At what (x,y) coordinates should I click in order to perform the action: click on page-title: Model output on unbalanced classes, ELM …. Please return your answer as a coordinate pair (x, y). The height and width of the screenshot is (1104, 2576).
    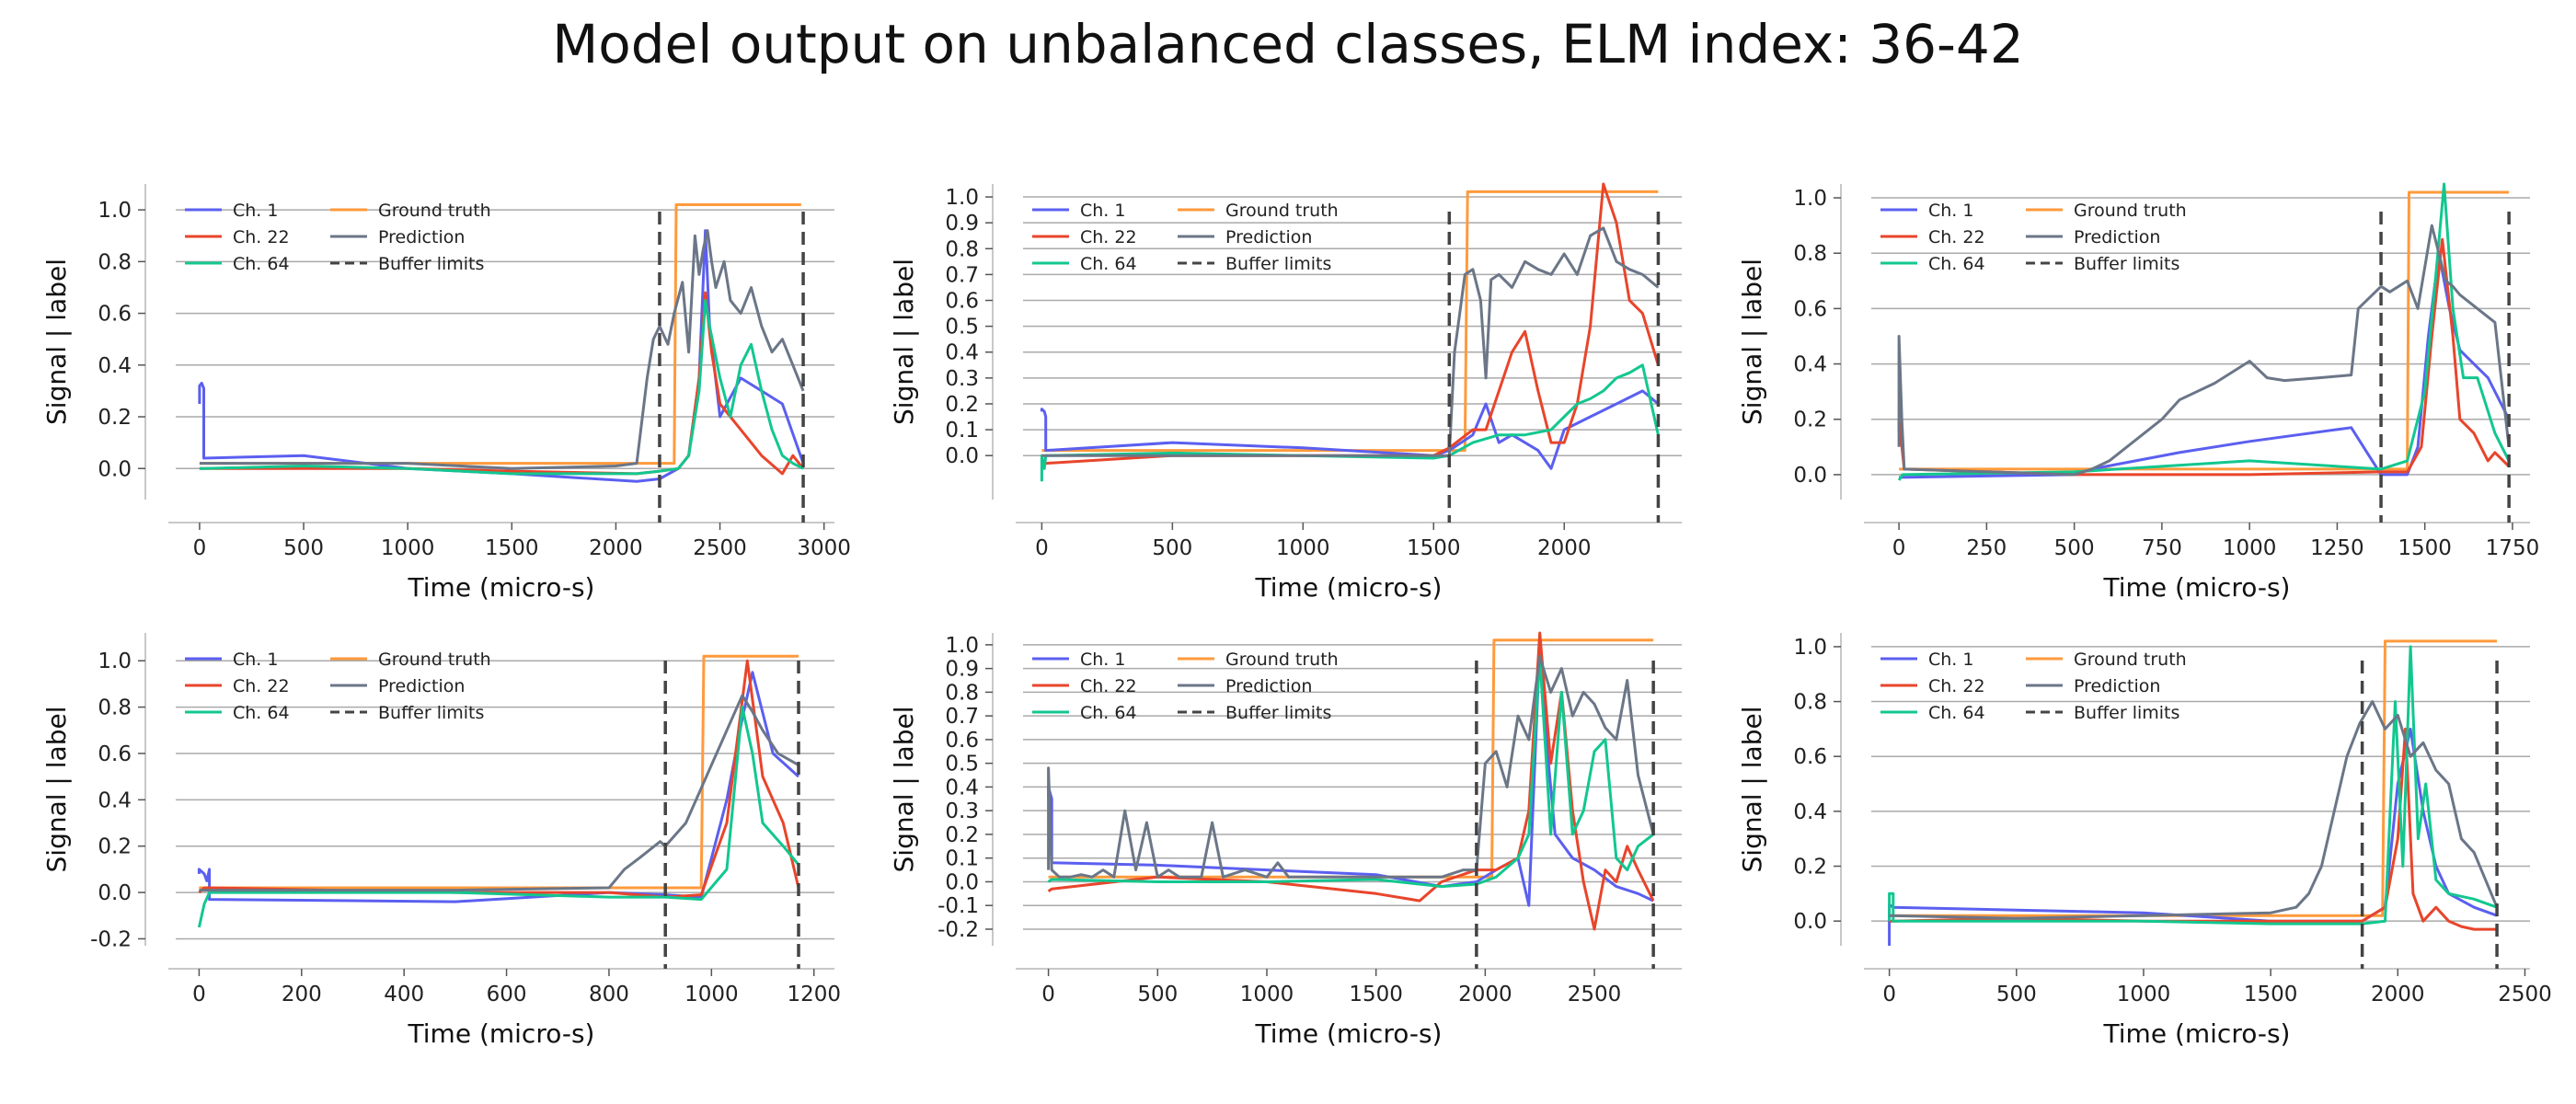
    Looking at the image, I should click on (1288, 44).